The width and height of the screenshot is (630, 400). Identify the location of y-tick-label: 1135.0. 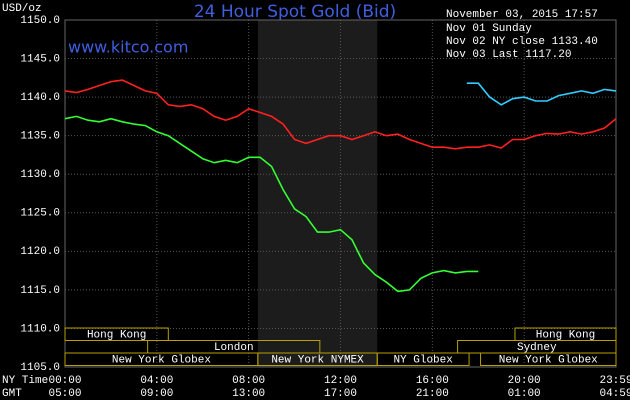
(40, 137).